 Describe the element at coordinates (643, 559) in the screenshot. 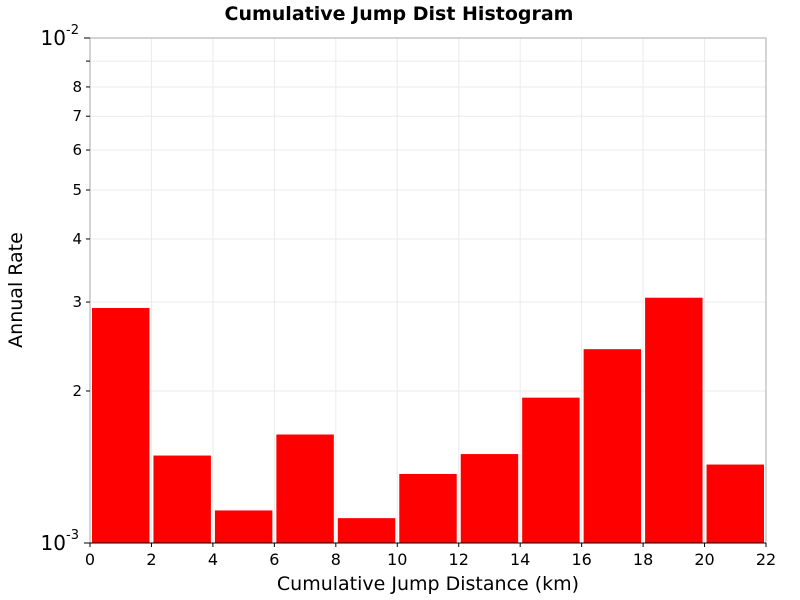

I see `x-tick-label: 18` at that location.